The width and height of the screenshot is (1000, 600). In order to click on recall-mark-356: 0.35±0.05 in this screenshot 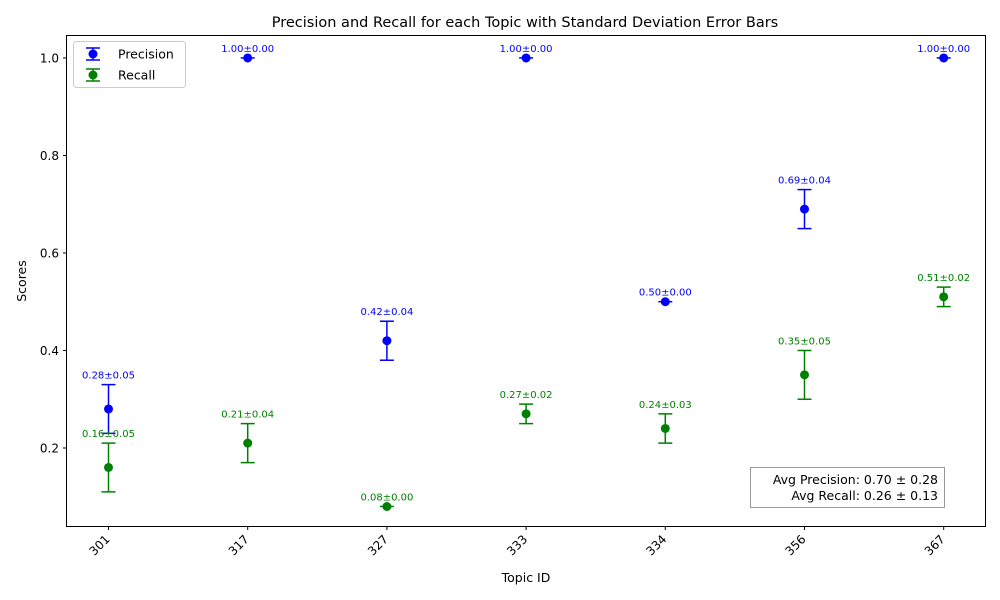, I will do `click(804, 368)`.